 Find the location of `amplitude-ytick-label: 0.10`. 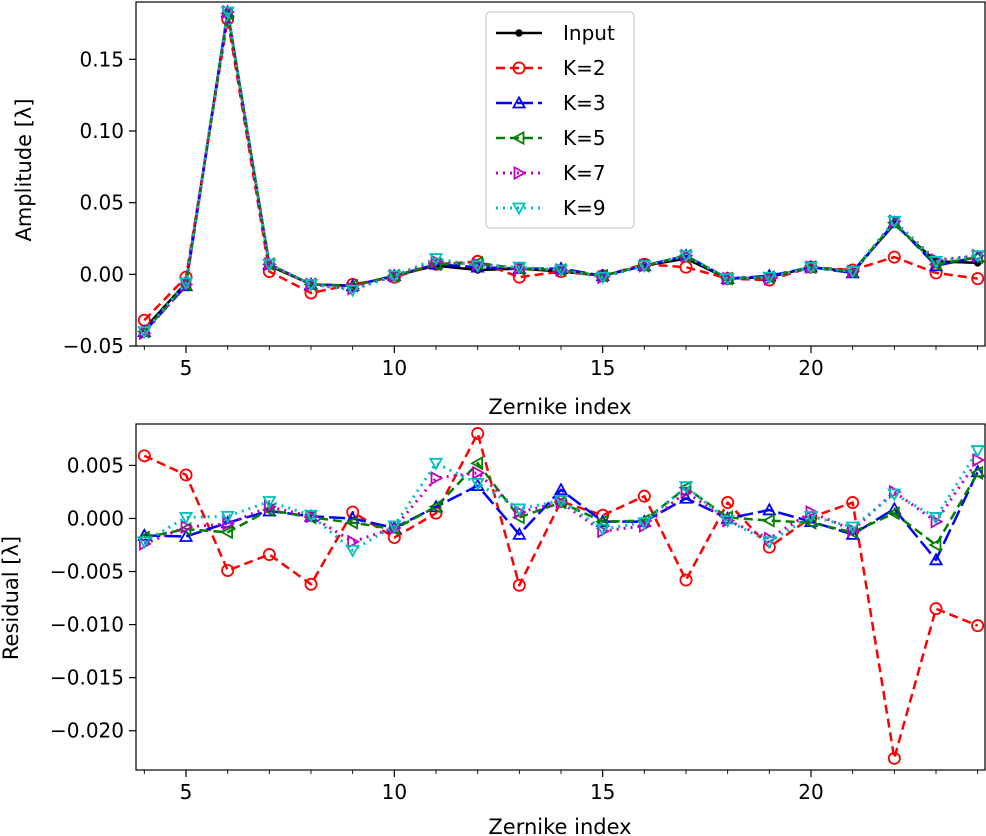

amplitude-ytick-label: 0.10 is located at coordinates (101, 131).